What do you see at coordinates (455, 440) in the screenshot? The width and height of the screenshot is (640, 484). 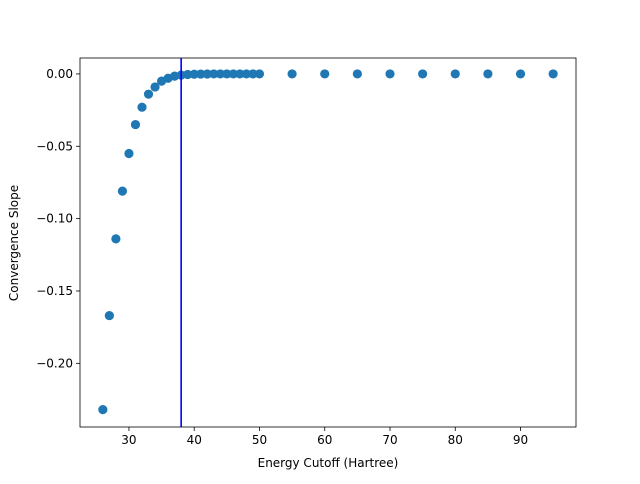 I see `x-tick-label: 80` at bounding box center [455, 440].